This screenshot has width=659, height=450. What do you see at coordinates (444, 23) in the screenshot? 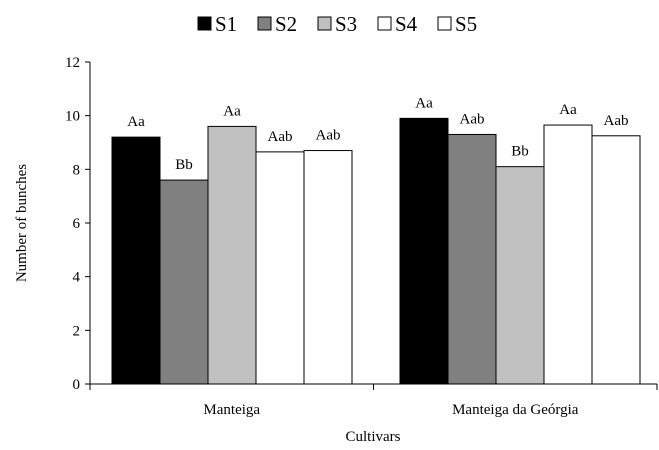
I see `legend-swatch-s5` at bounding box center [444, 23].